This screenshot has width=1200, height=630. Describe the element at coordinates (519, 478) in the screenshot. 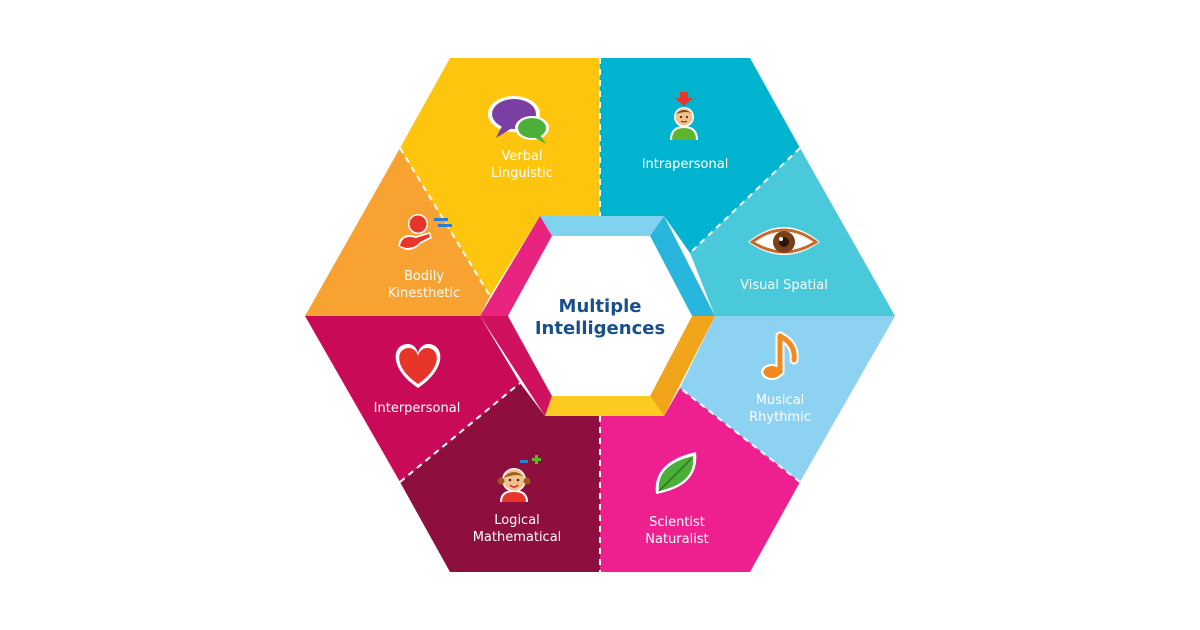

I see `girl-math-icon` at that location.